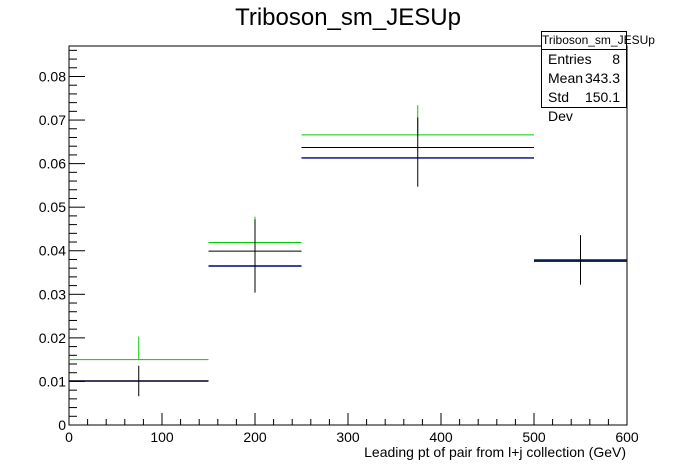  What do you see at coordinates (602, 78) in the screenshot?
I see `stats-value: 343.3` at bounding box center [602, 78].